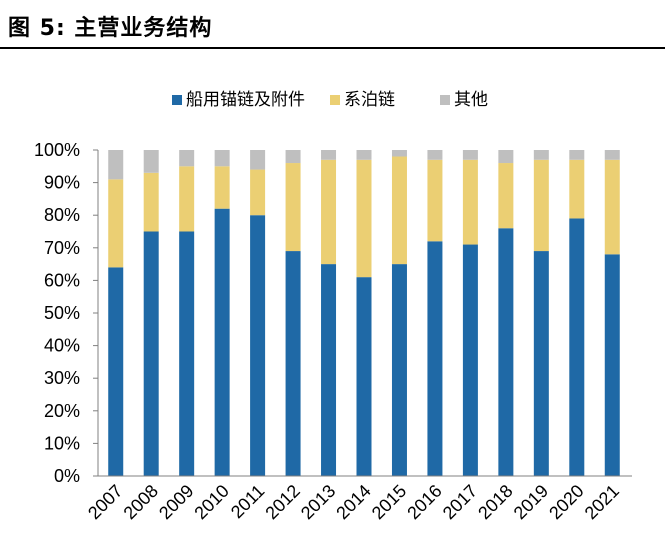 This screenshot has height=557, width=665. What do you see at coordinates (506, 196) in the screenshot?
I see `bar-segment-mooring-chain-2018` at bounding box center [506, 196].